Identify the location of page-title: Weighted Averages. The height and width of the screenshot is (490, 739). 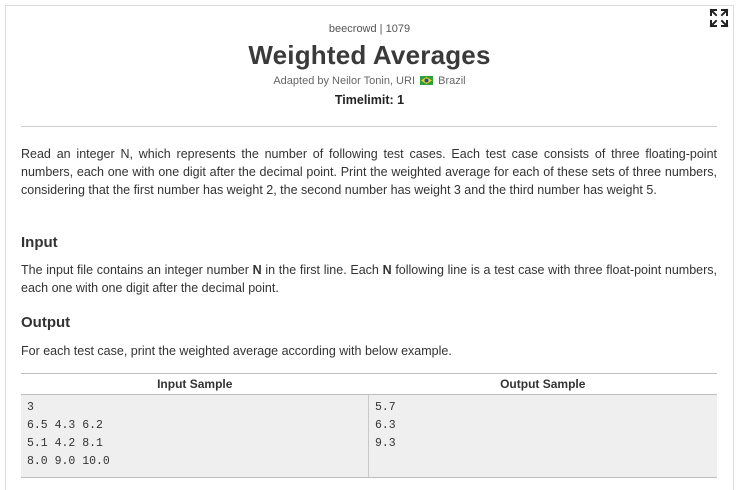
(369, 55).